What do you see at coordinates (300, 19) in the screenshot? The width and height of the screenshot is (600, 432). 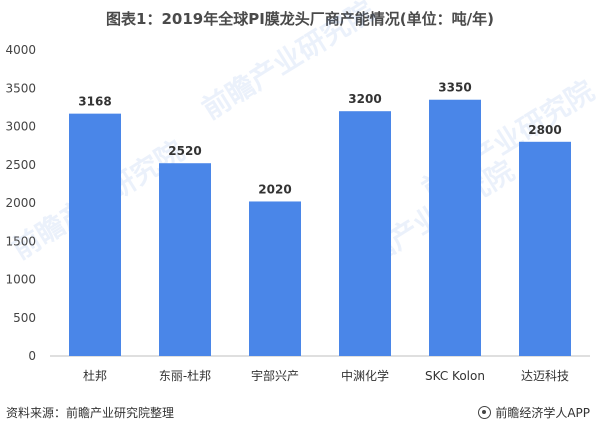 I see `chart-title: 图表1：2019年全球PI膜龙头厂商产能情况(单位：吨/年)` at bounding box center [300, 19].